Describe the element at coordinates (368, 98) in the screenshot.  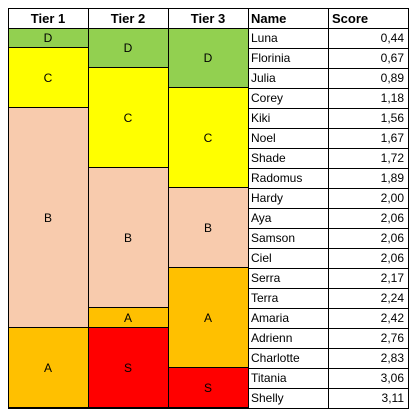
I see `score-cell: 1,18` at that location.